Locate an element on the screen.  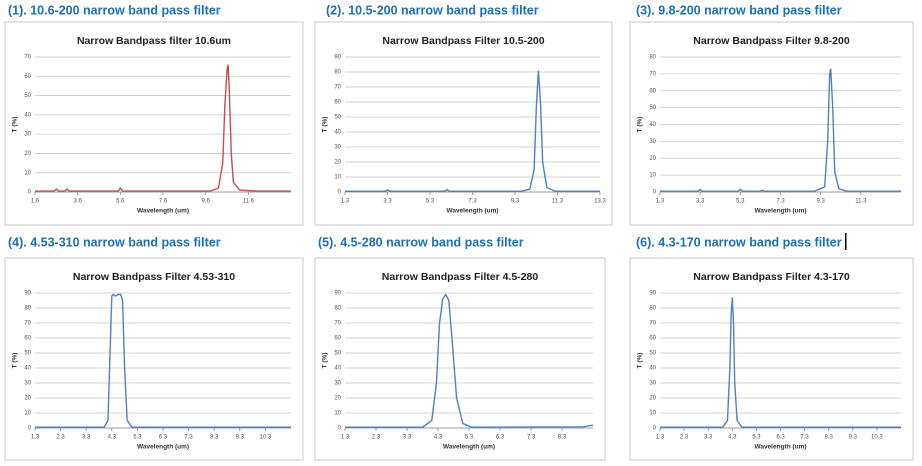
x-tick-label: 1.6 is located at coordinates (35, 202).